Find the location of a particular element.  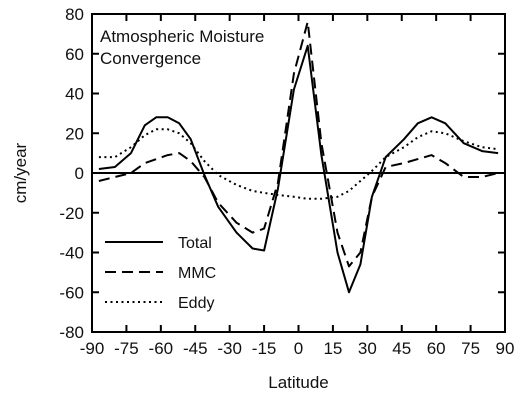

series-line-eddy is located at coordinates (298, 164).